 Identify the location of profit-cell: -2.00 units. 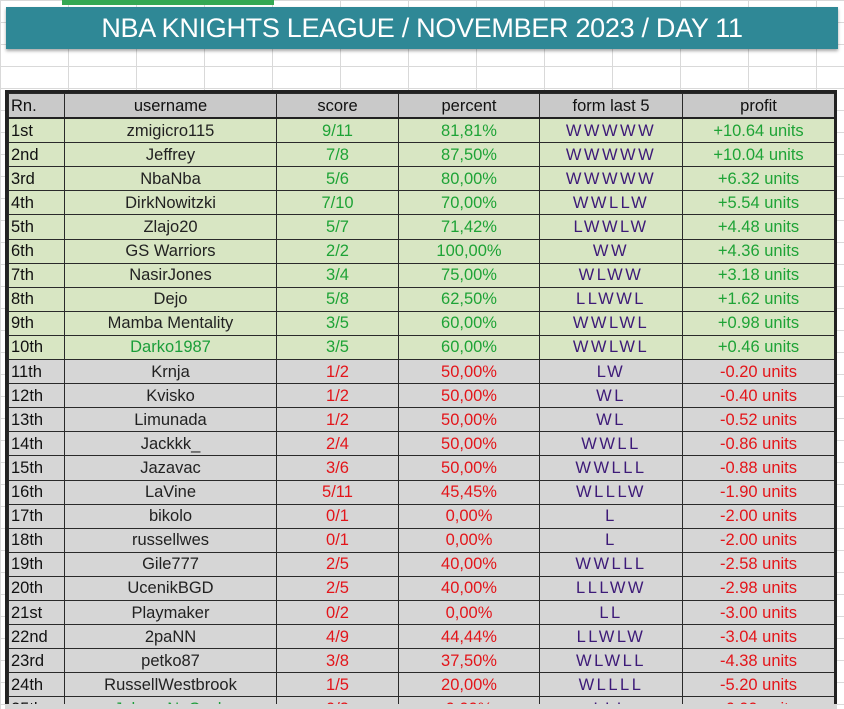
(758, 516).